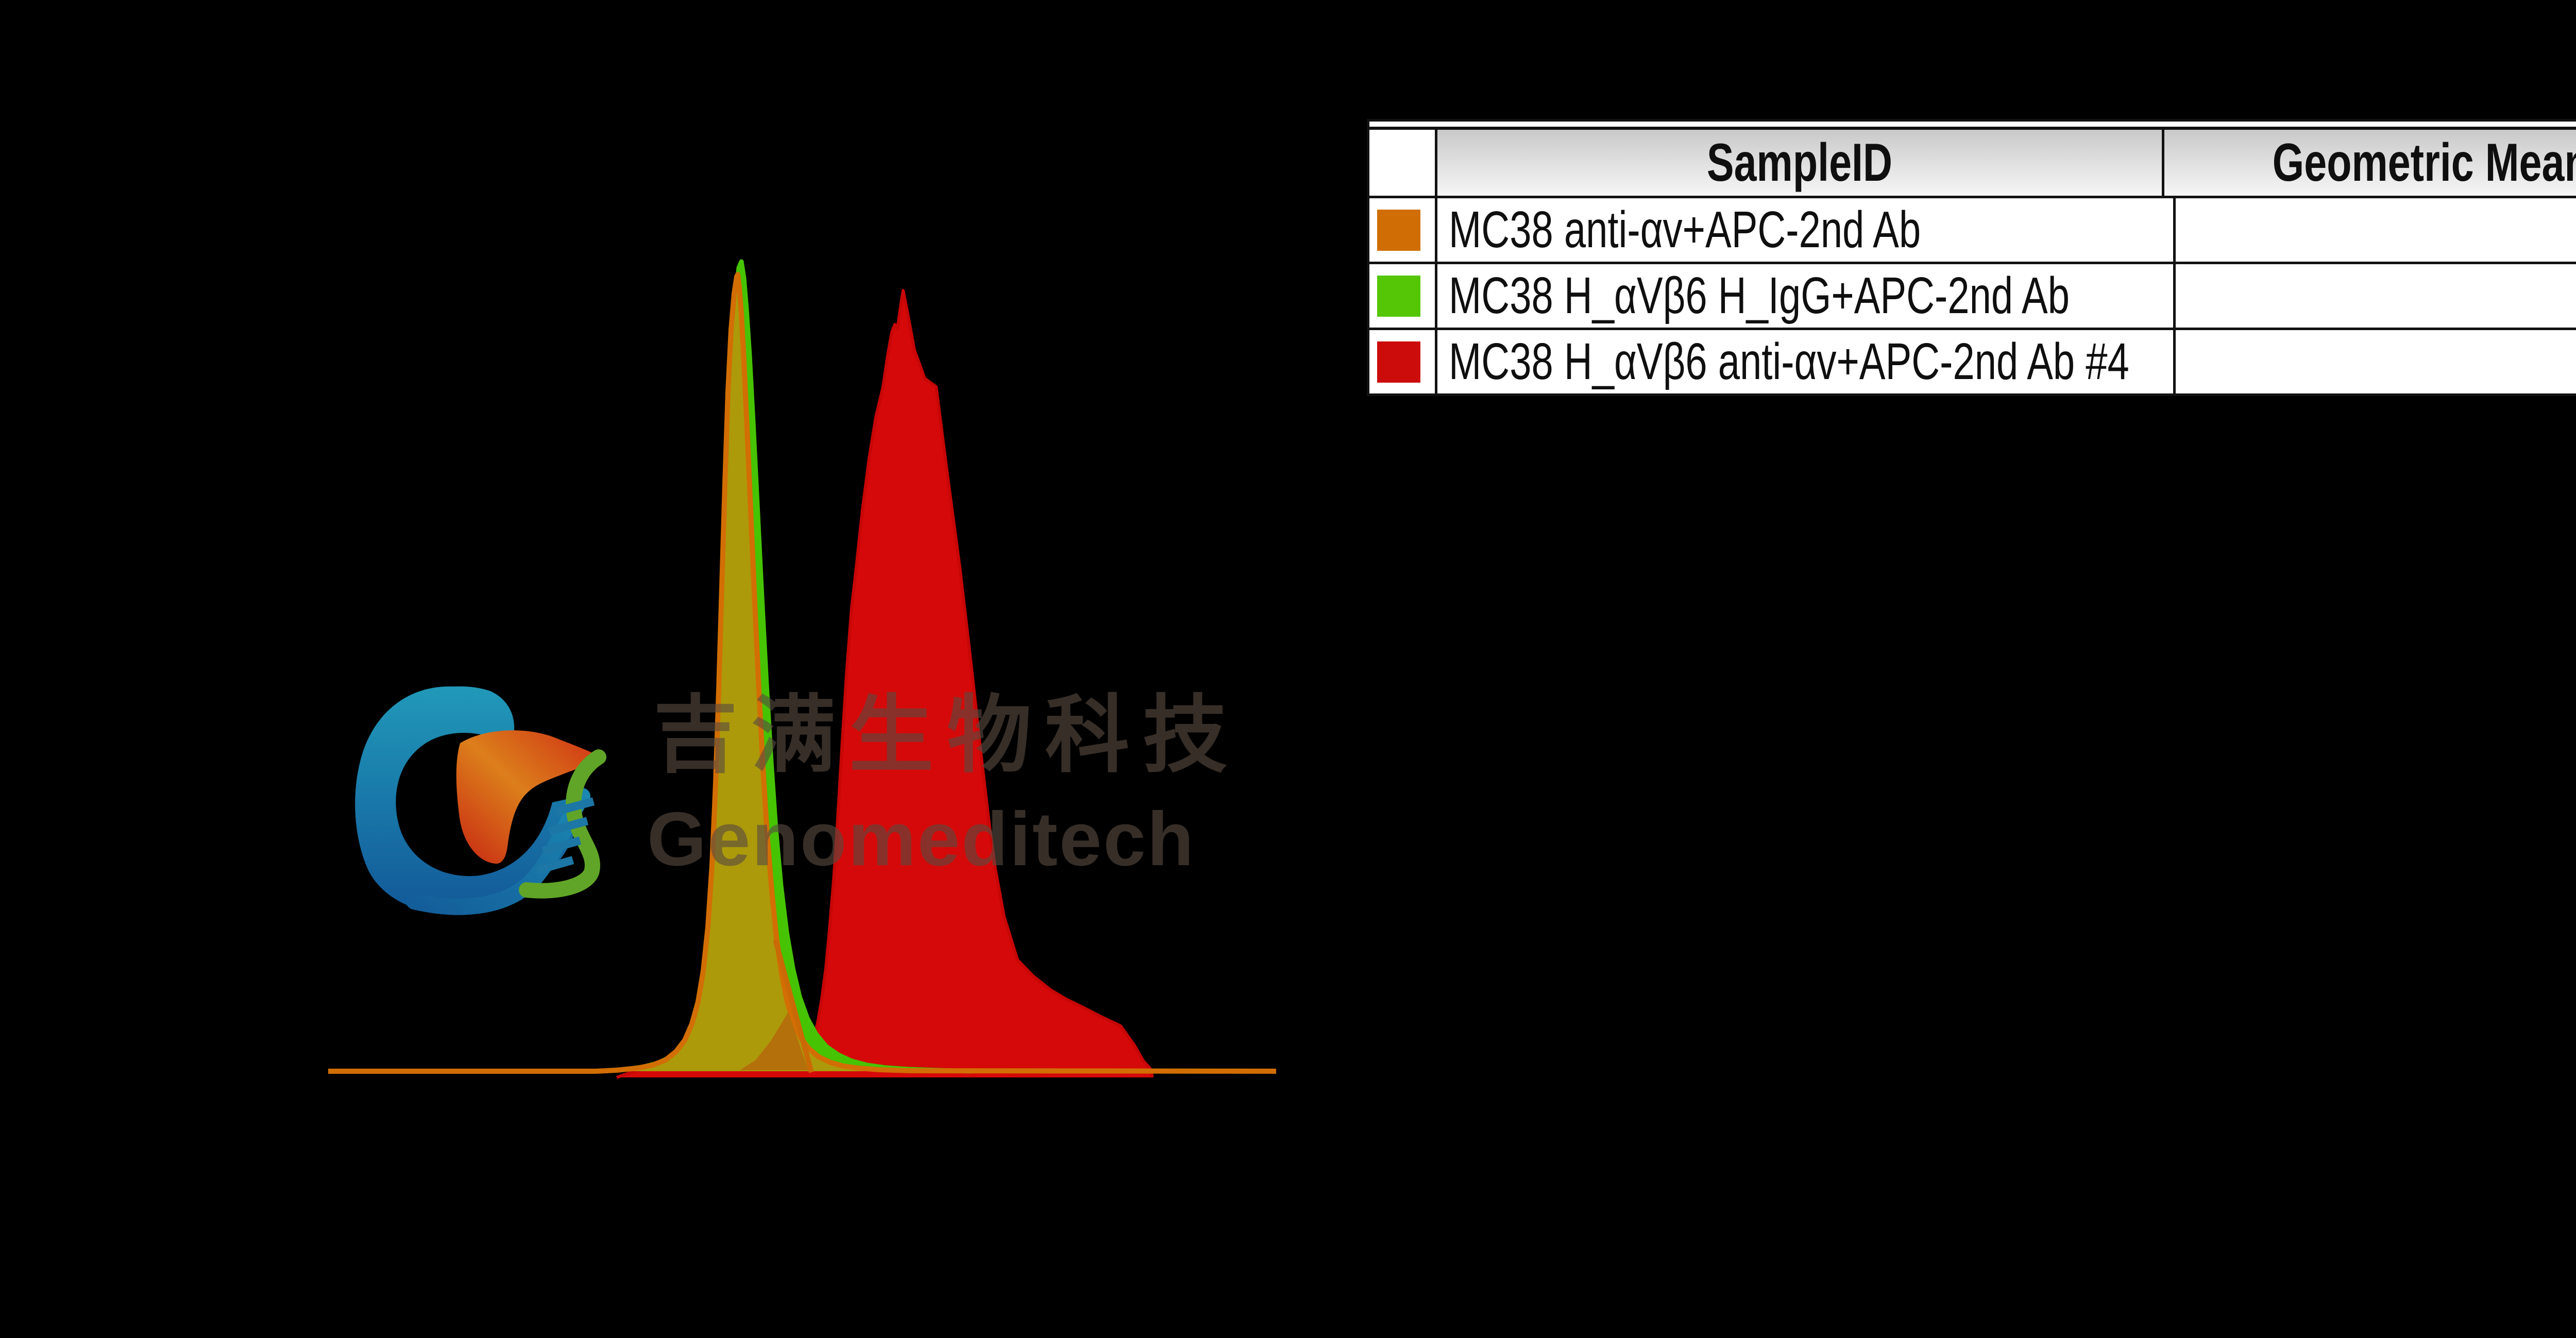 This screenshot has height=1338, width=2576. I want to click on histogram-trace-red-stained, so click(885, 684).